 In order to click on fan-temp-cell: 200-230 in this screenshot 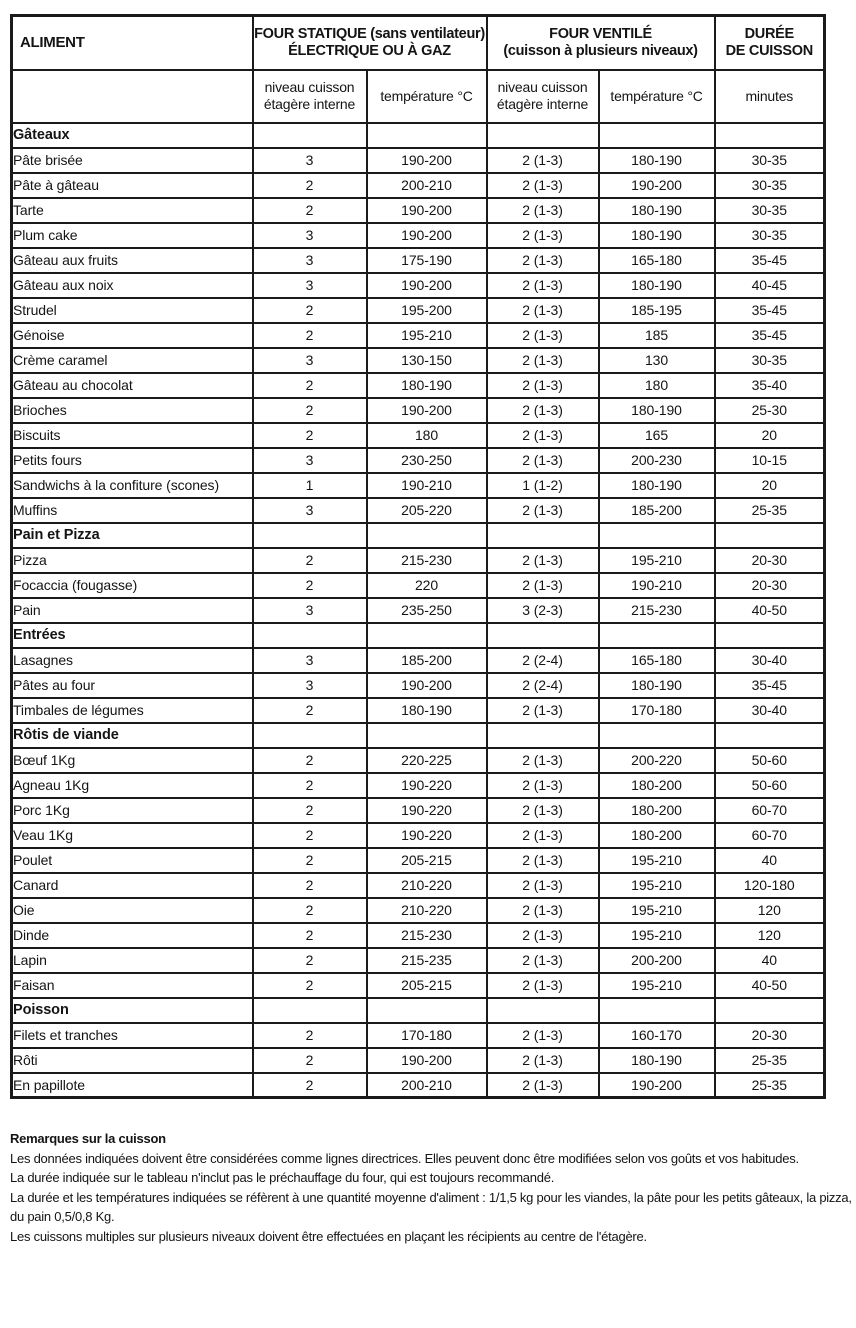, I will do `click(656, 460)`.